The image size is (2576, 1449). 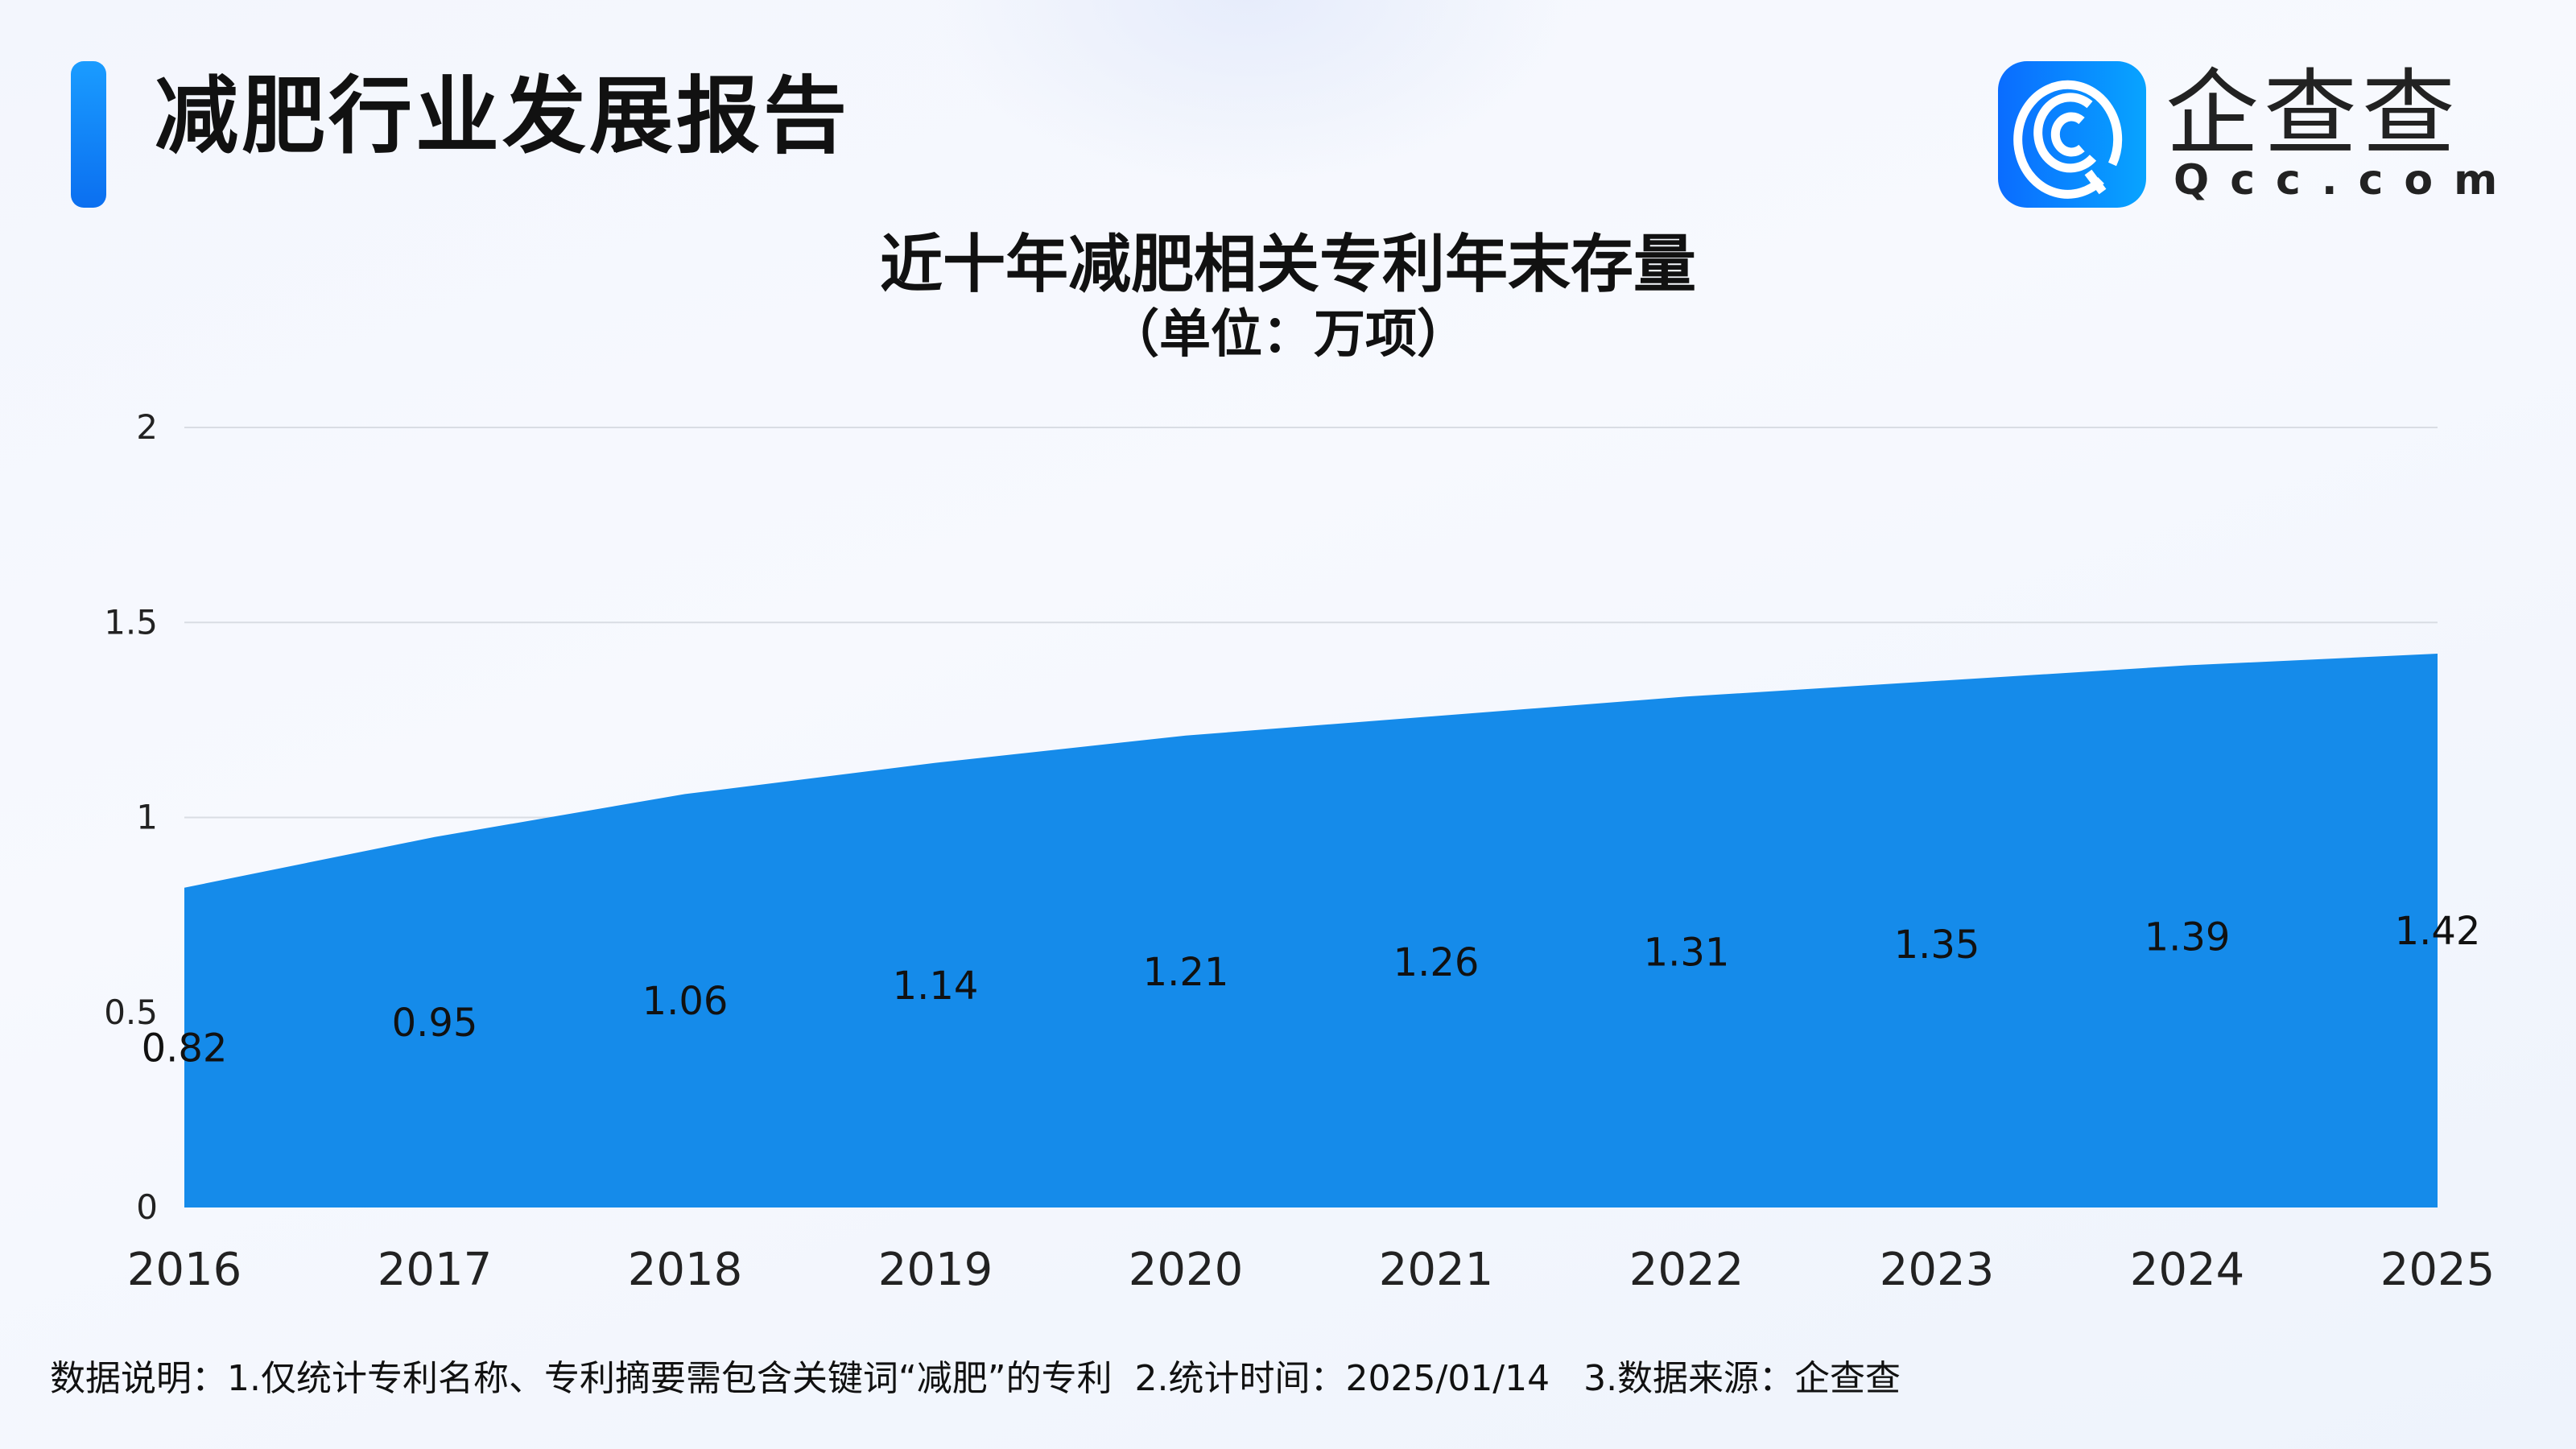 I want to click on title-accent-bar, so click(x=88, y=134).